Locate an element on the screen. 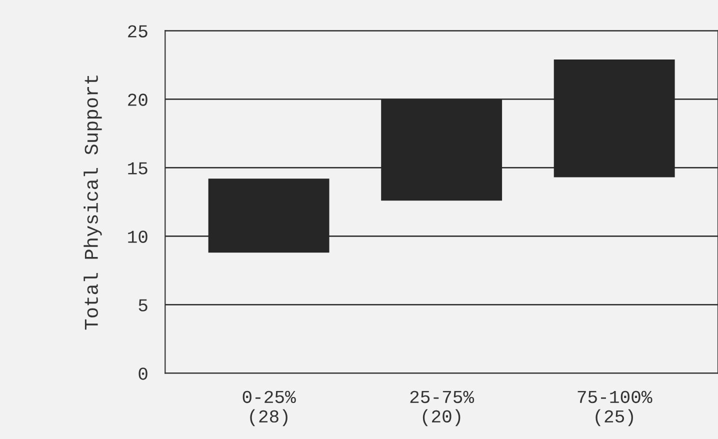 The width and height of the screenshot is (718, 439). y-tick-label: 20 is located at coordinates (138, 100).